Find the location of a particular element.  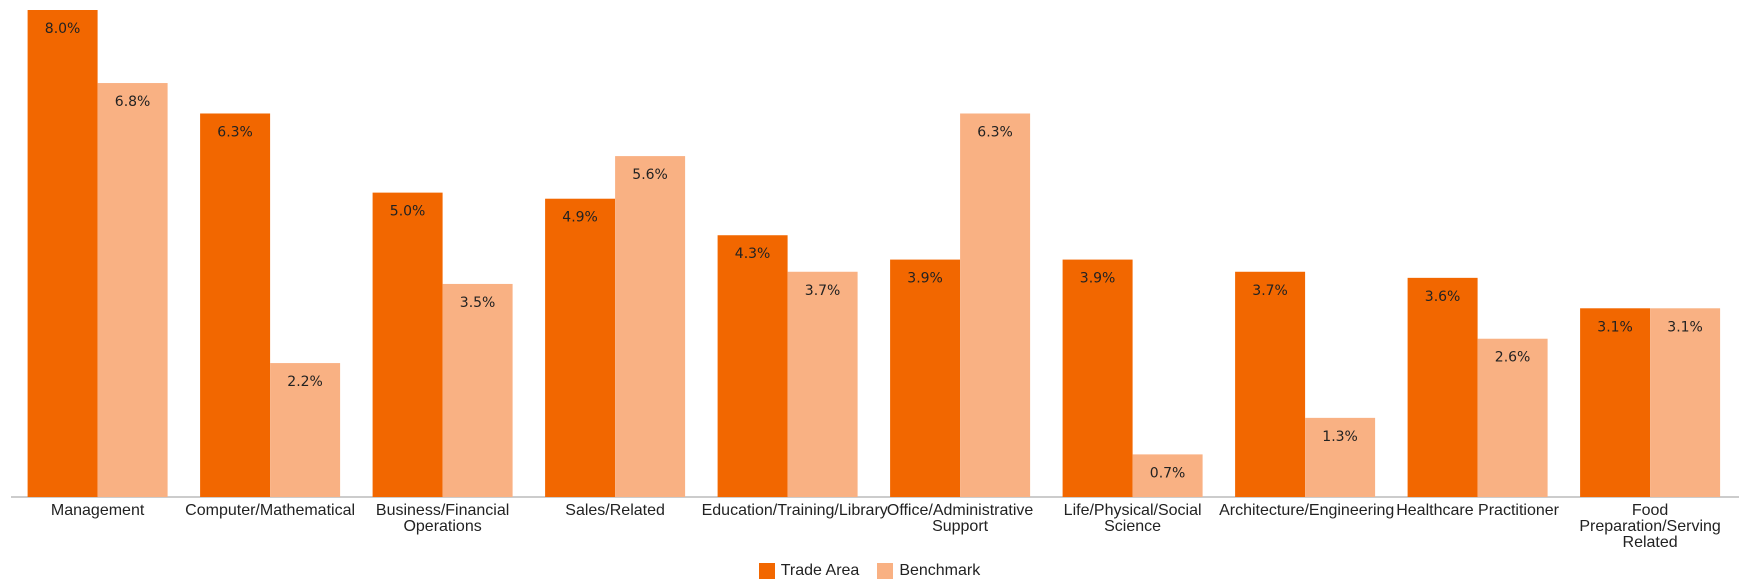

data-label: 5.0% is located at coordinates (408, 212).